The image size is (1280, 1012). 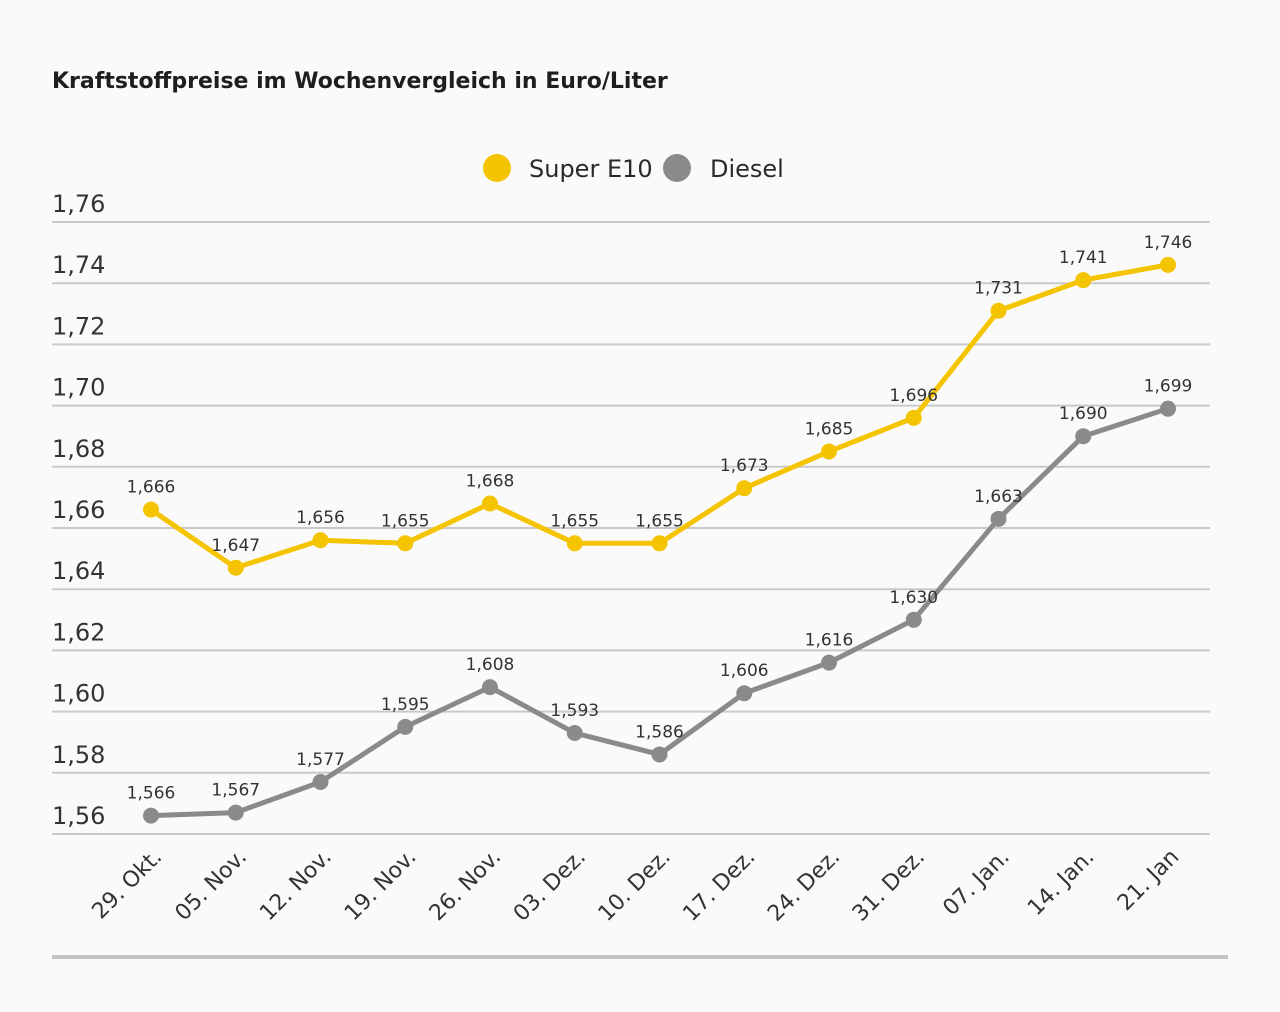 I want to click on x-tick-label: 29. Okt., so click(x=128, y=885).